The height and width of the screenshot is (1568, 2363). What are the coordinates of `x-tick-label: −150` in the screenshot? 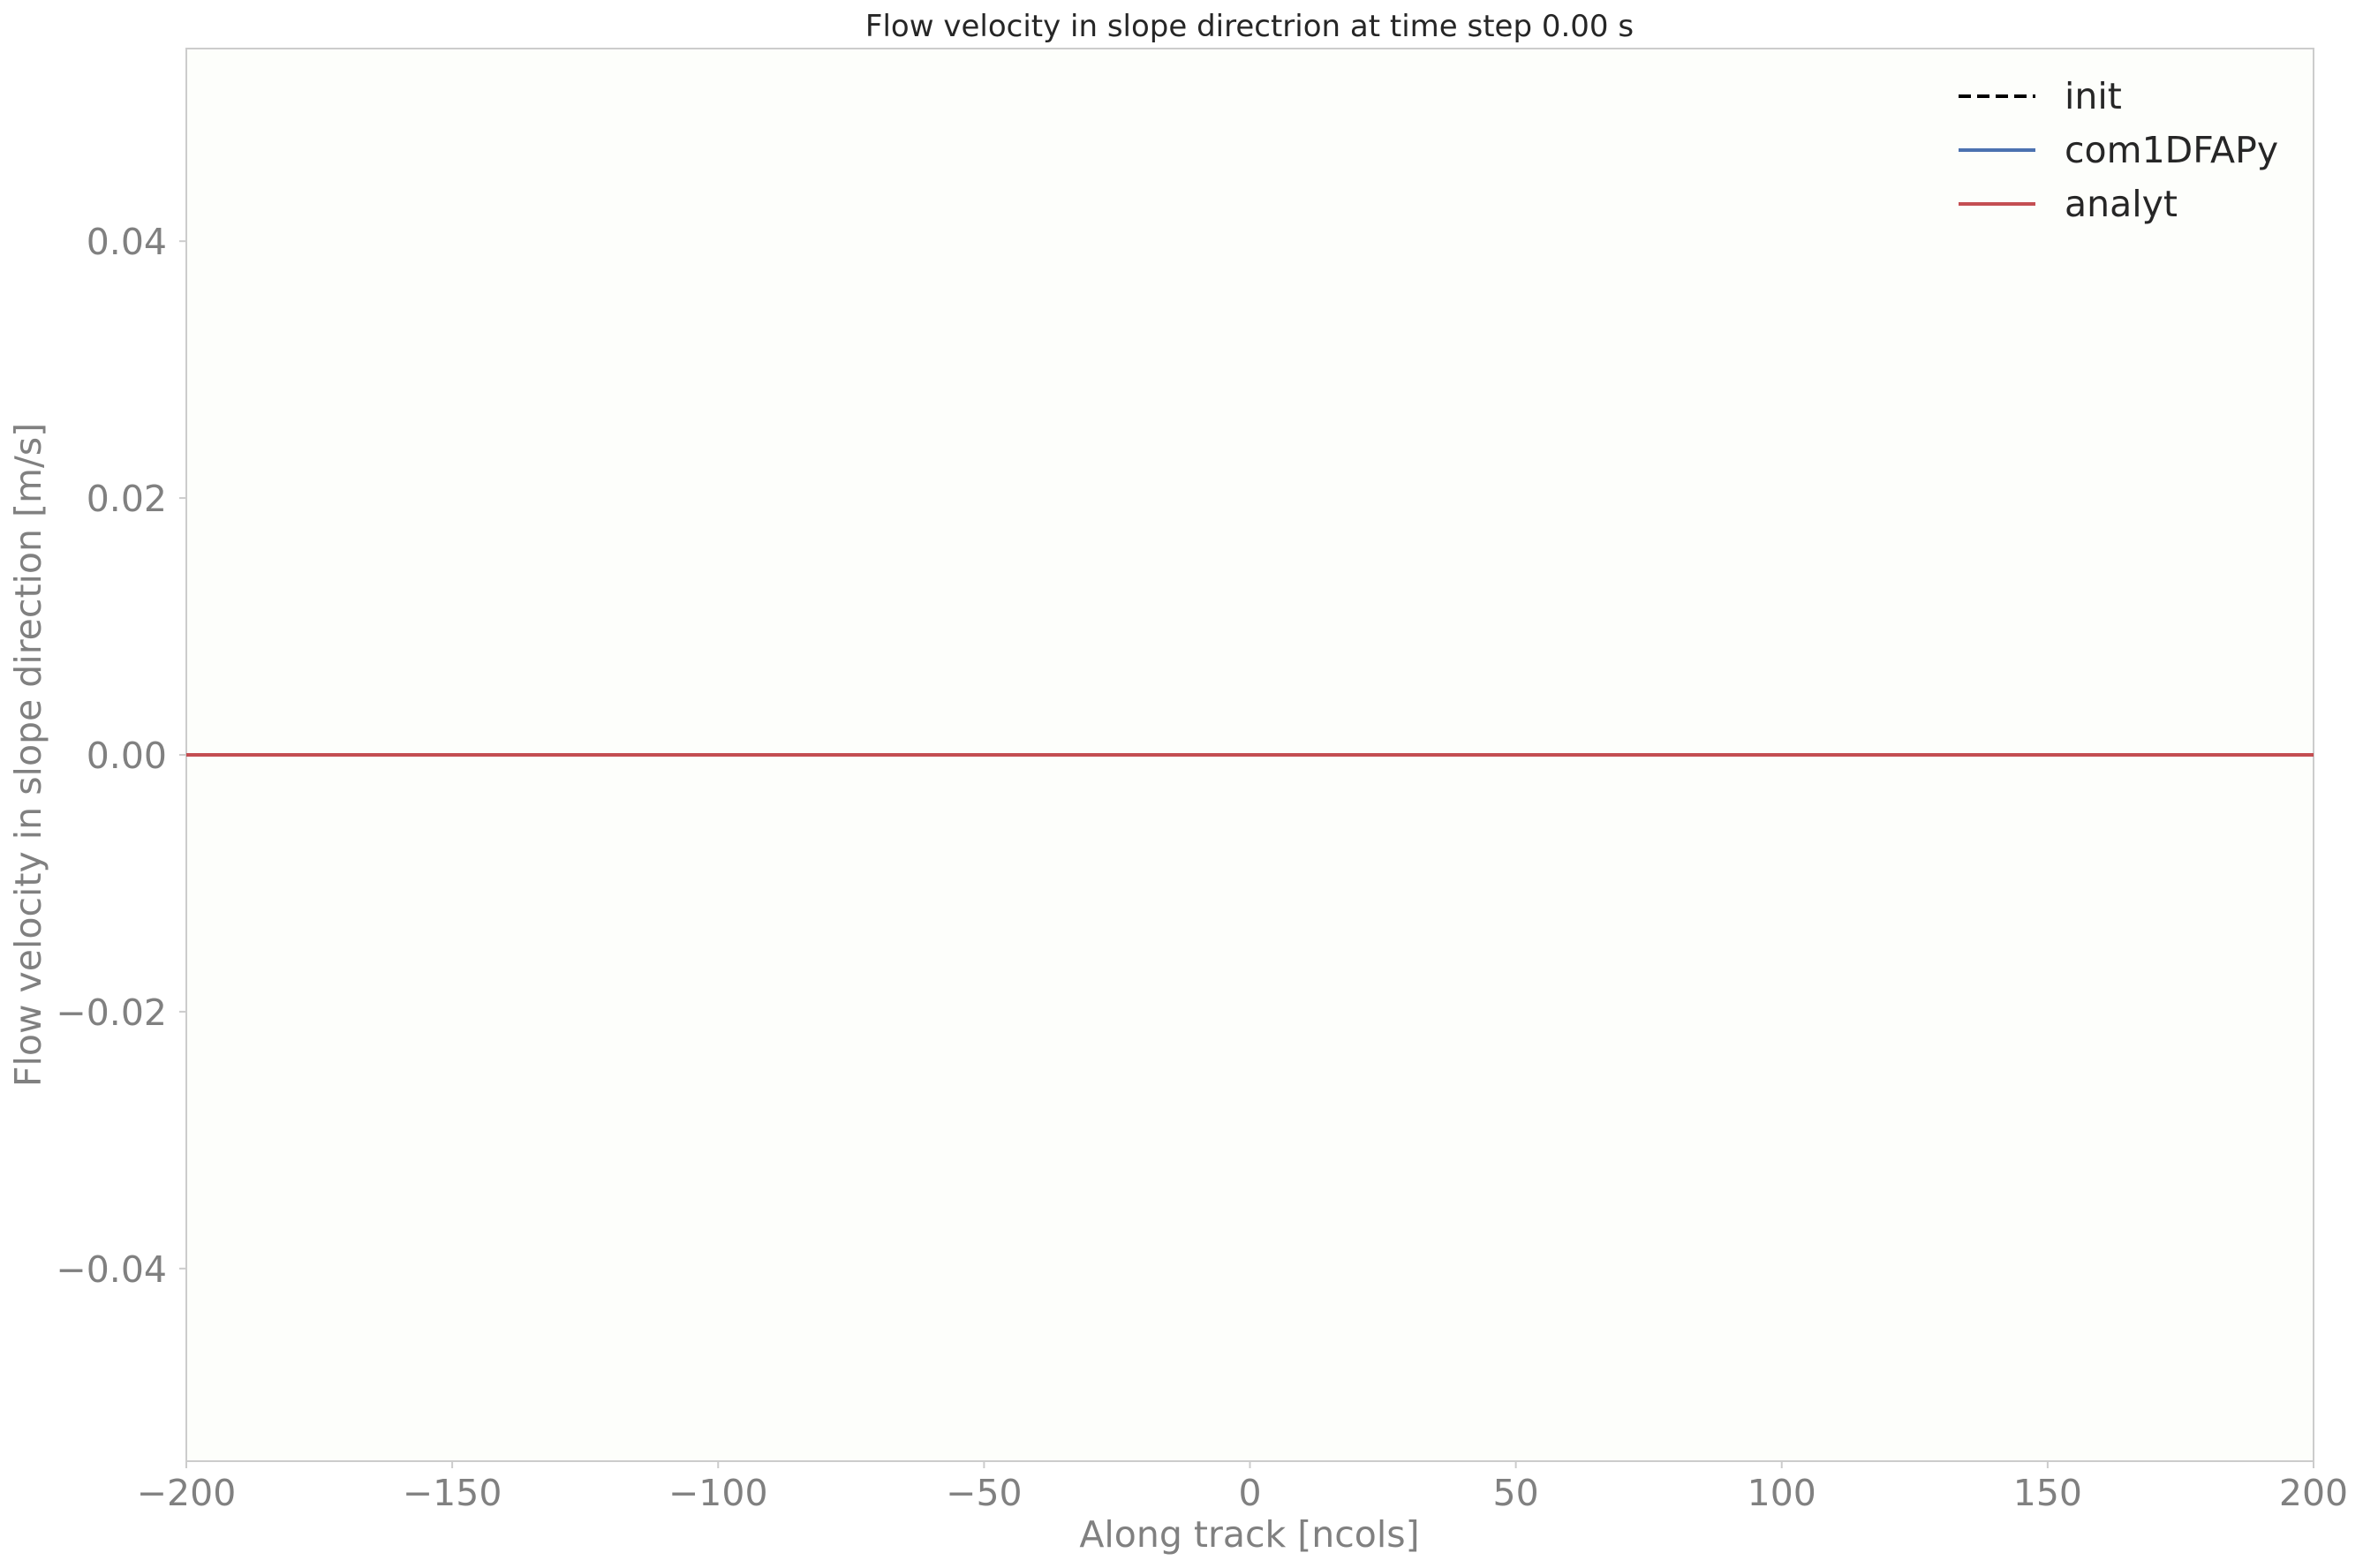 It's located at (452, 1493).